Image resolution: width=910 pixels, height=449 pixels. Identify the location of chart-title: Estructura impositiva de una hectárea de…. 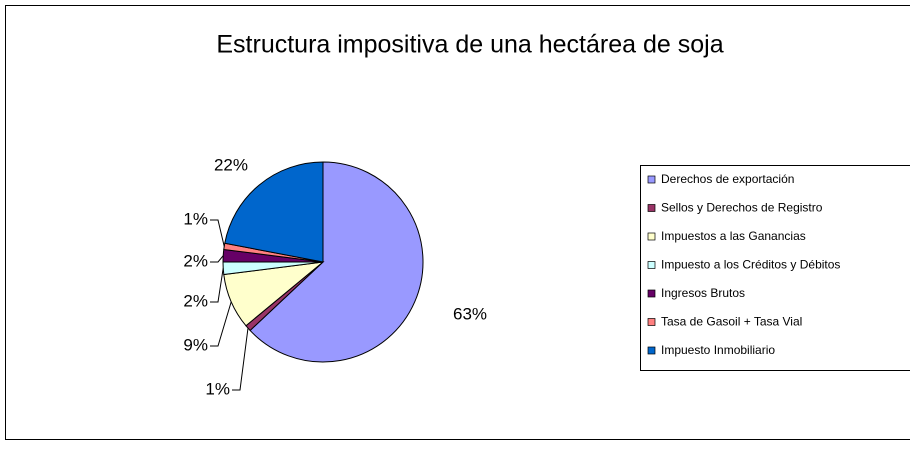
(469, 45).